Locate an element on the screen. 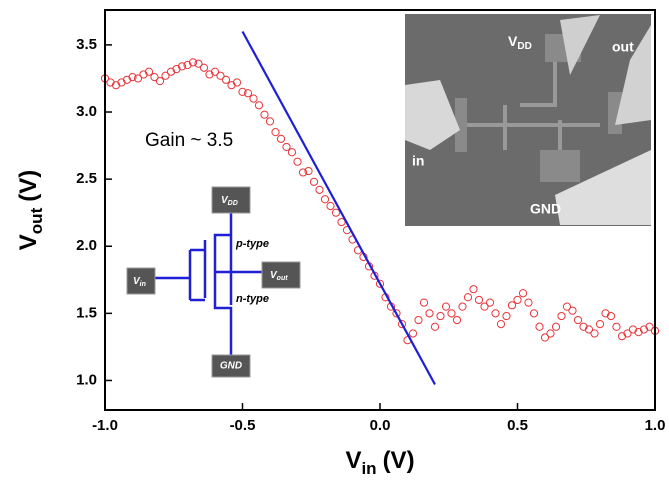  x-axis-title: V is located at coordinates (353, 460).